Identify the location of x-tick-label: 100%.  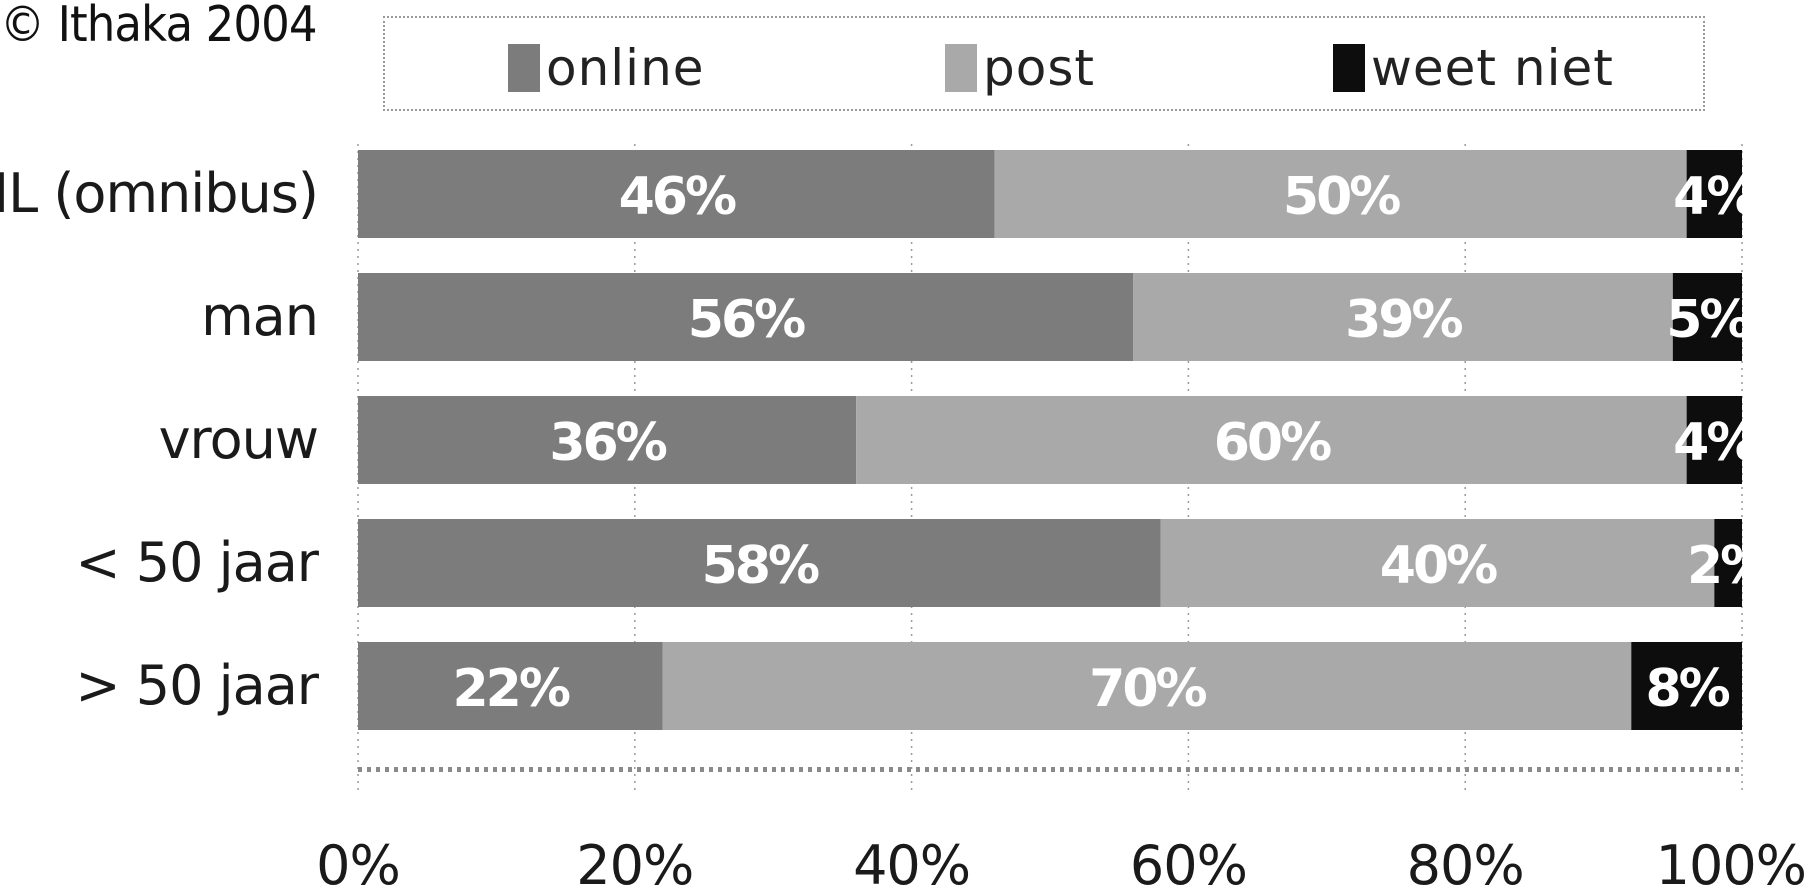
(1731, 865).